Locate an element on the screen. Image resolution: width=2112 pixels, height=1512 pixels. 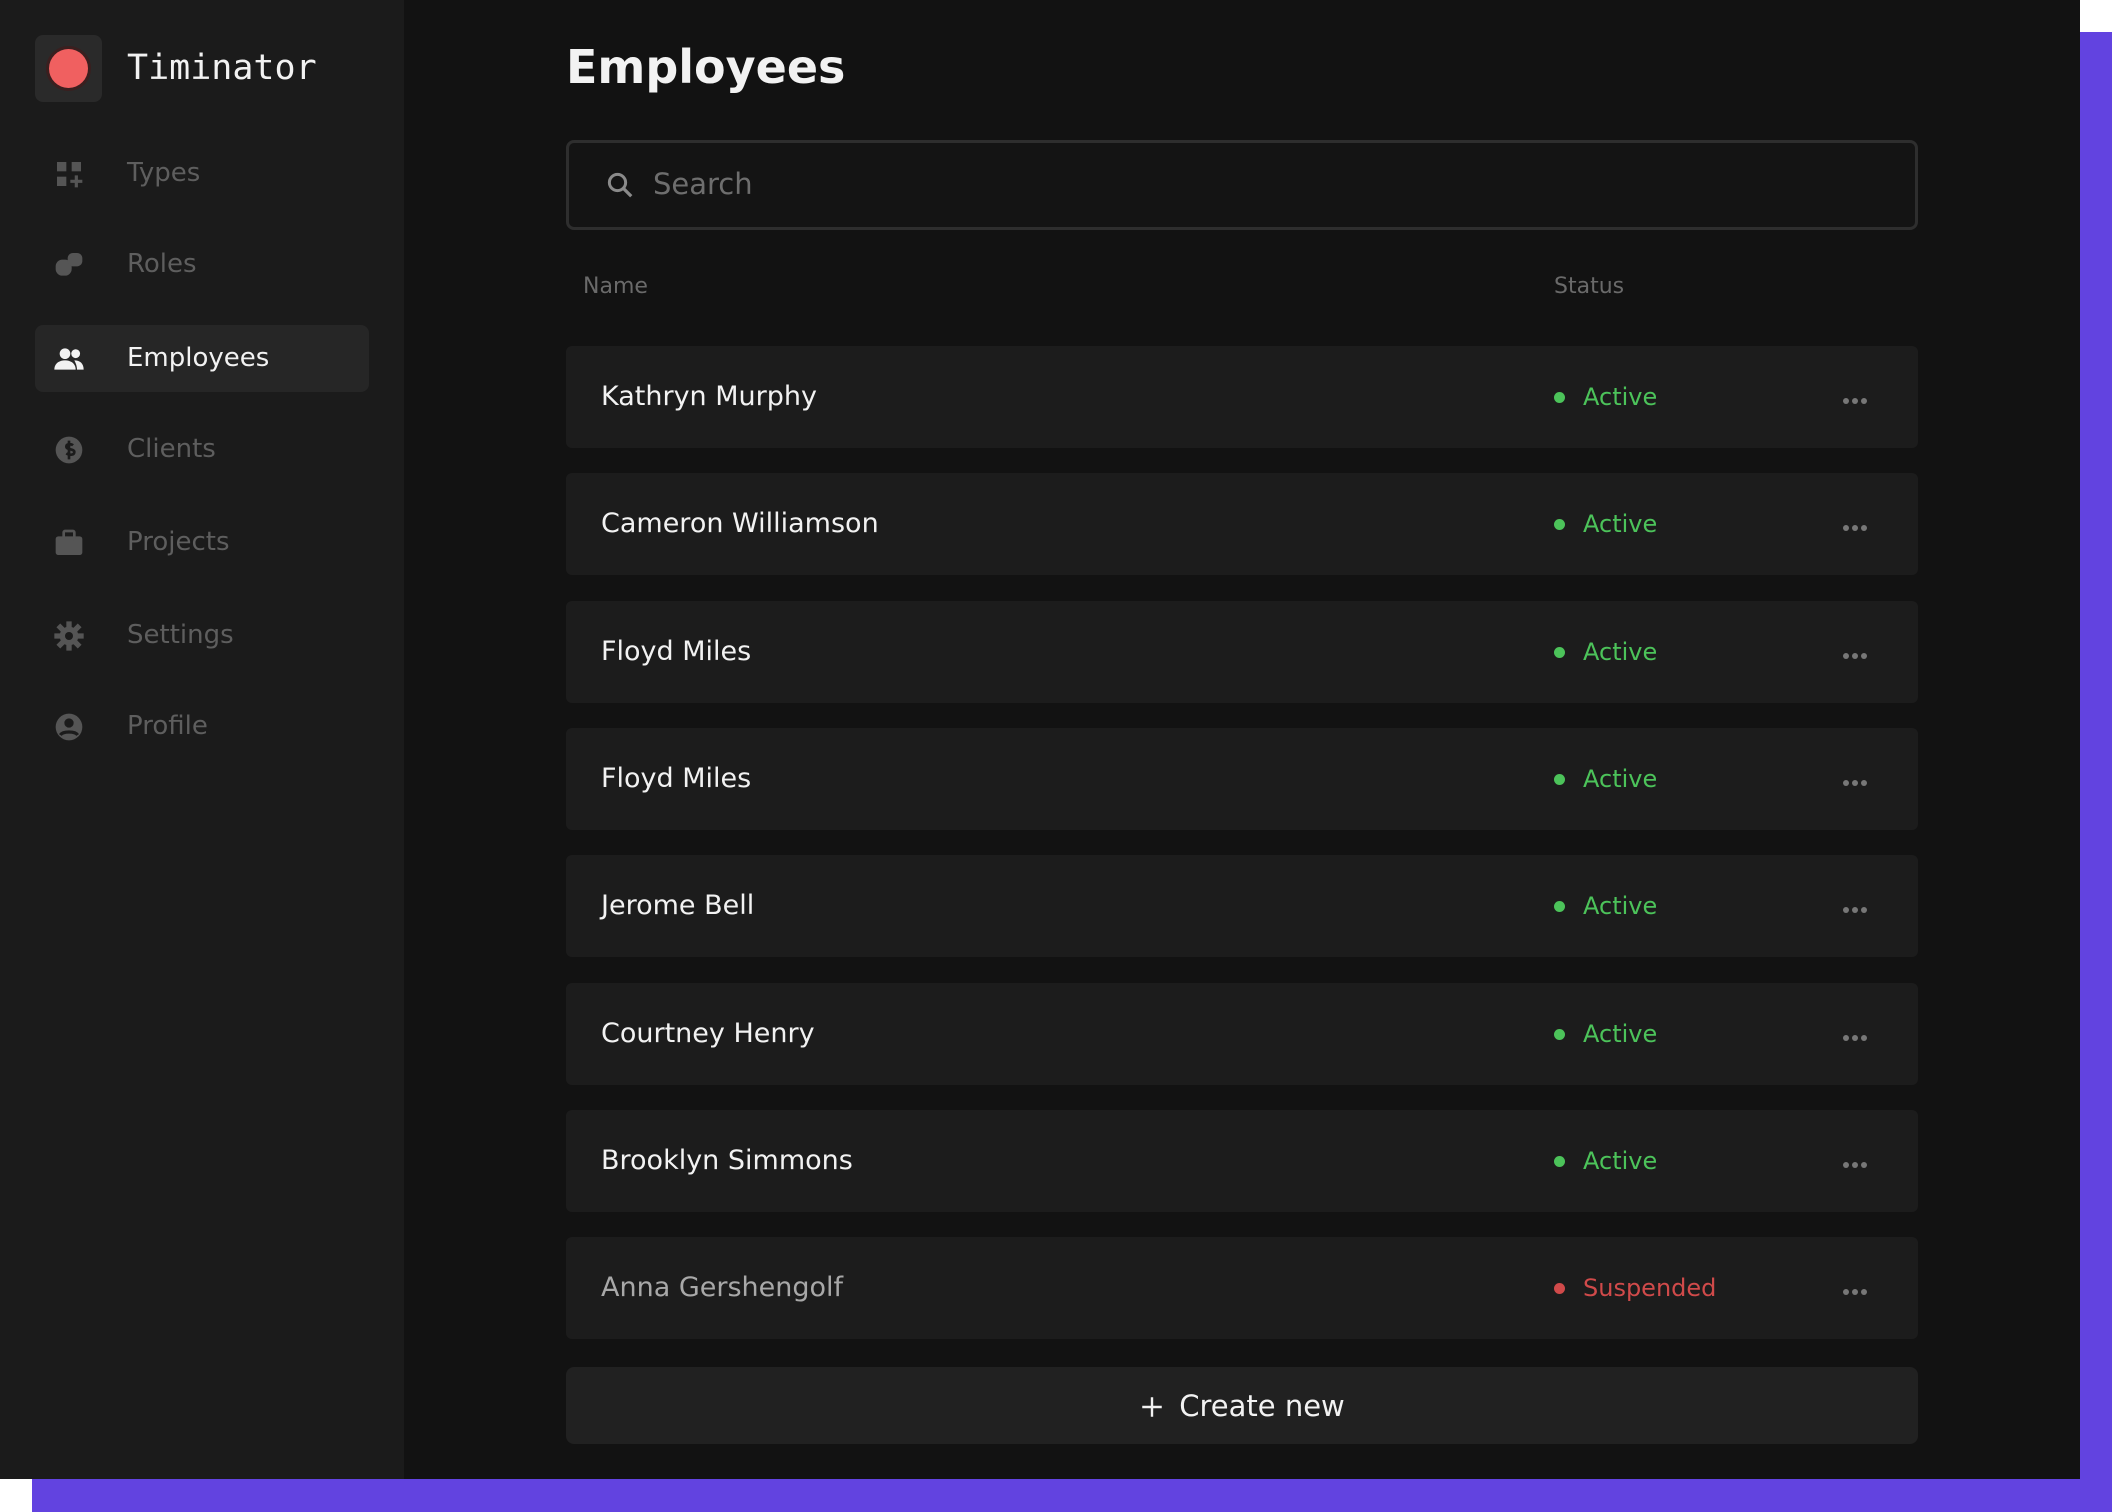
employee-name: Anna Gershengolf is located at coordinates (722, 1288).